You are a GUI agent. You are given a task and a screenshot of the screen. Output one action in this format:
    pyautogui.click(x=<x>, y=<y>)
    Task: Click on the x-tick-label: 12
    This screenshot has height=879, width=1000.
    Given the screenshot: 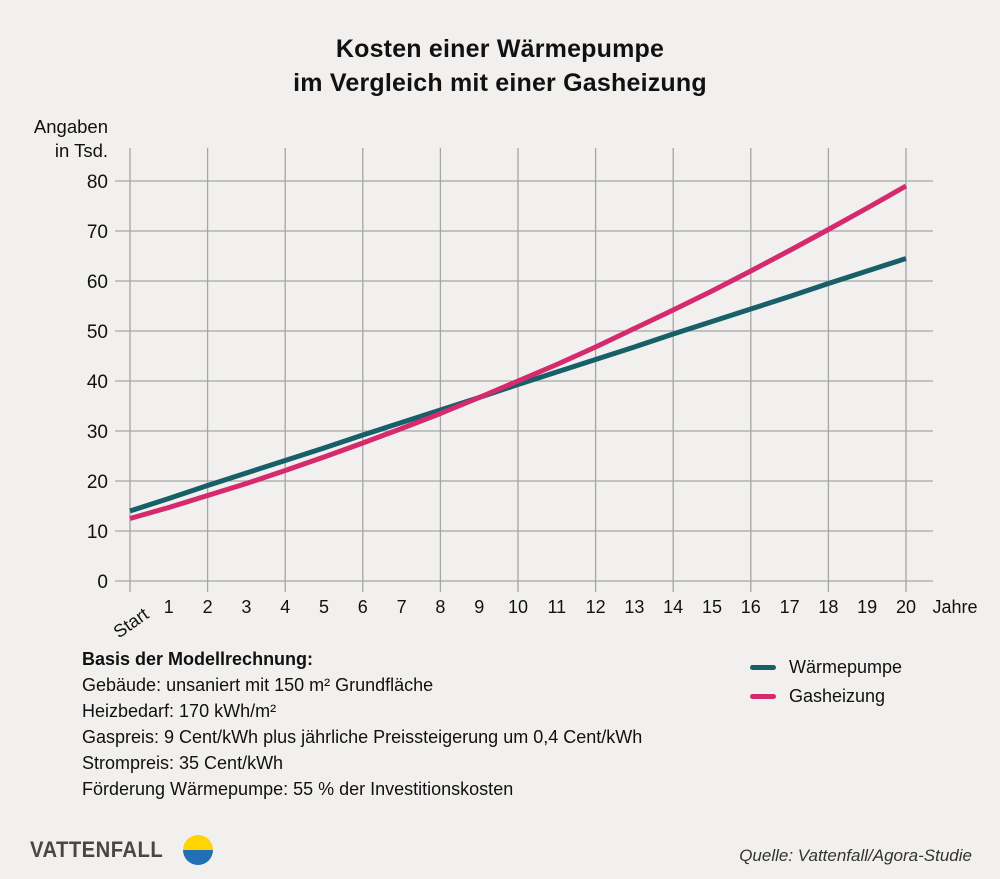 What is the action you would take?
    pyautogui.click(x=596, y=607)
    